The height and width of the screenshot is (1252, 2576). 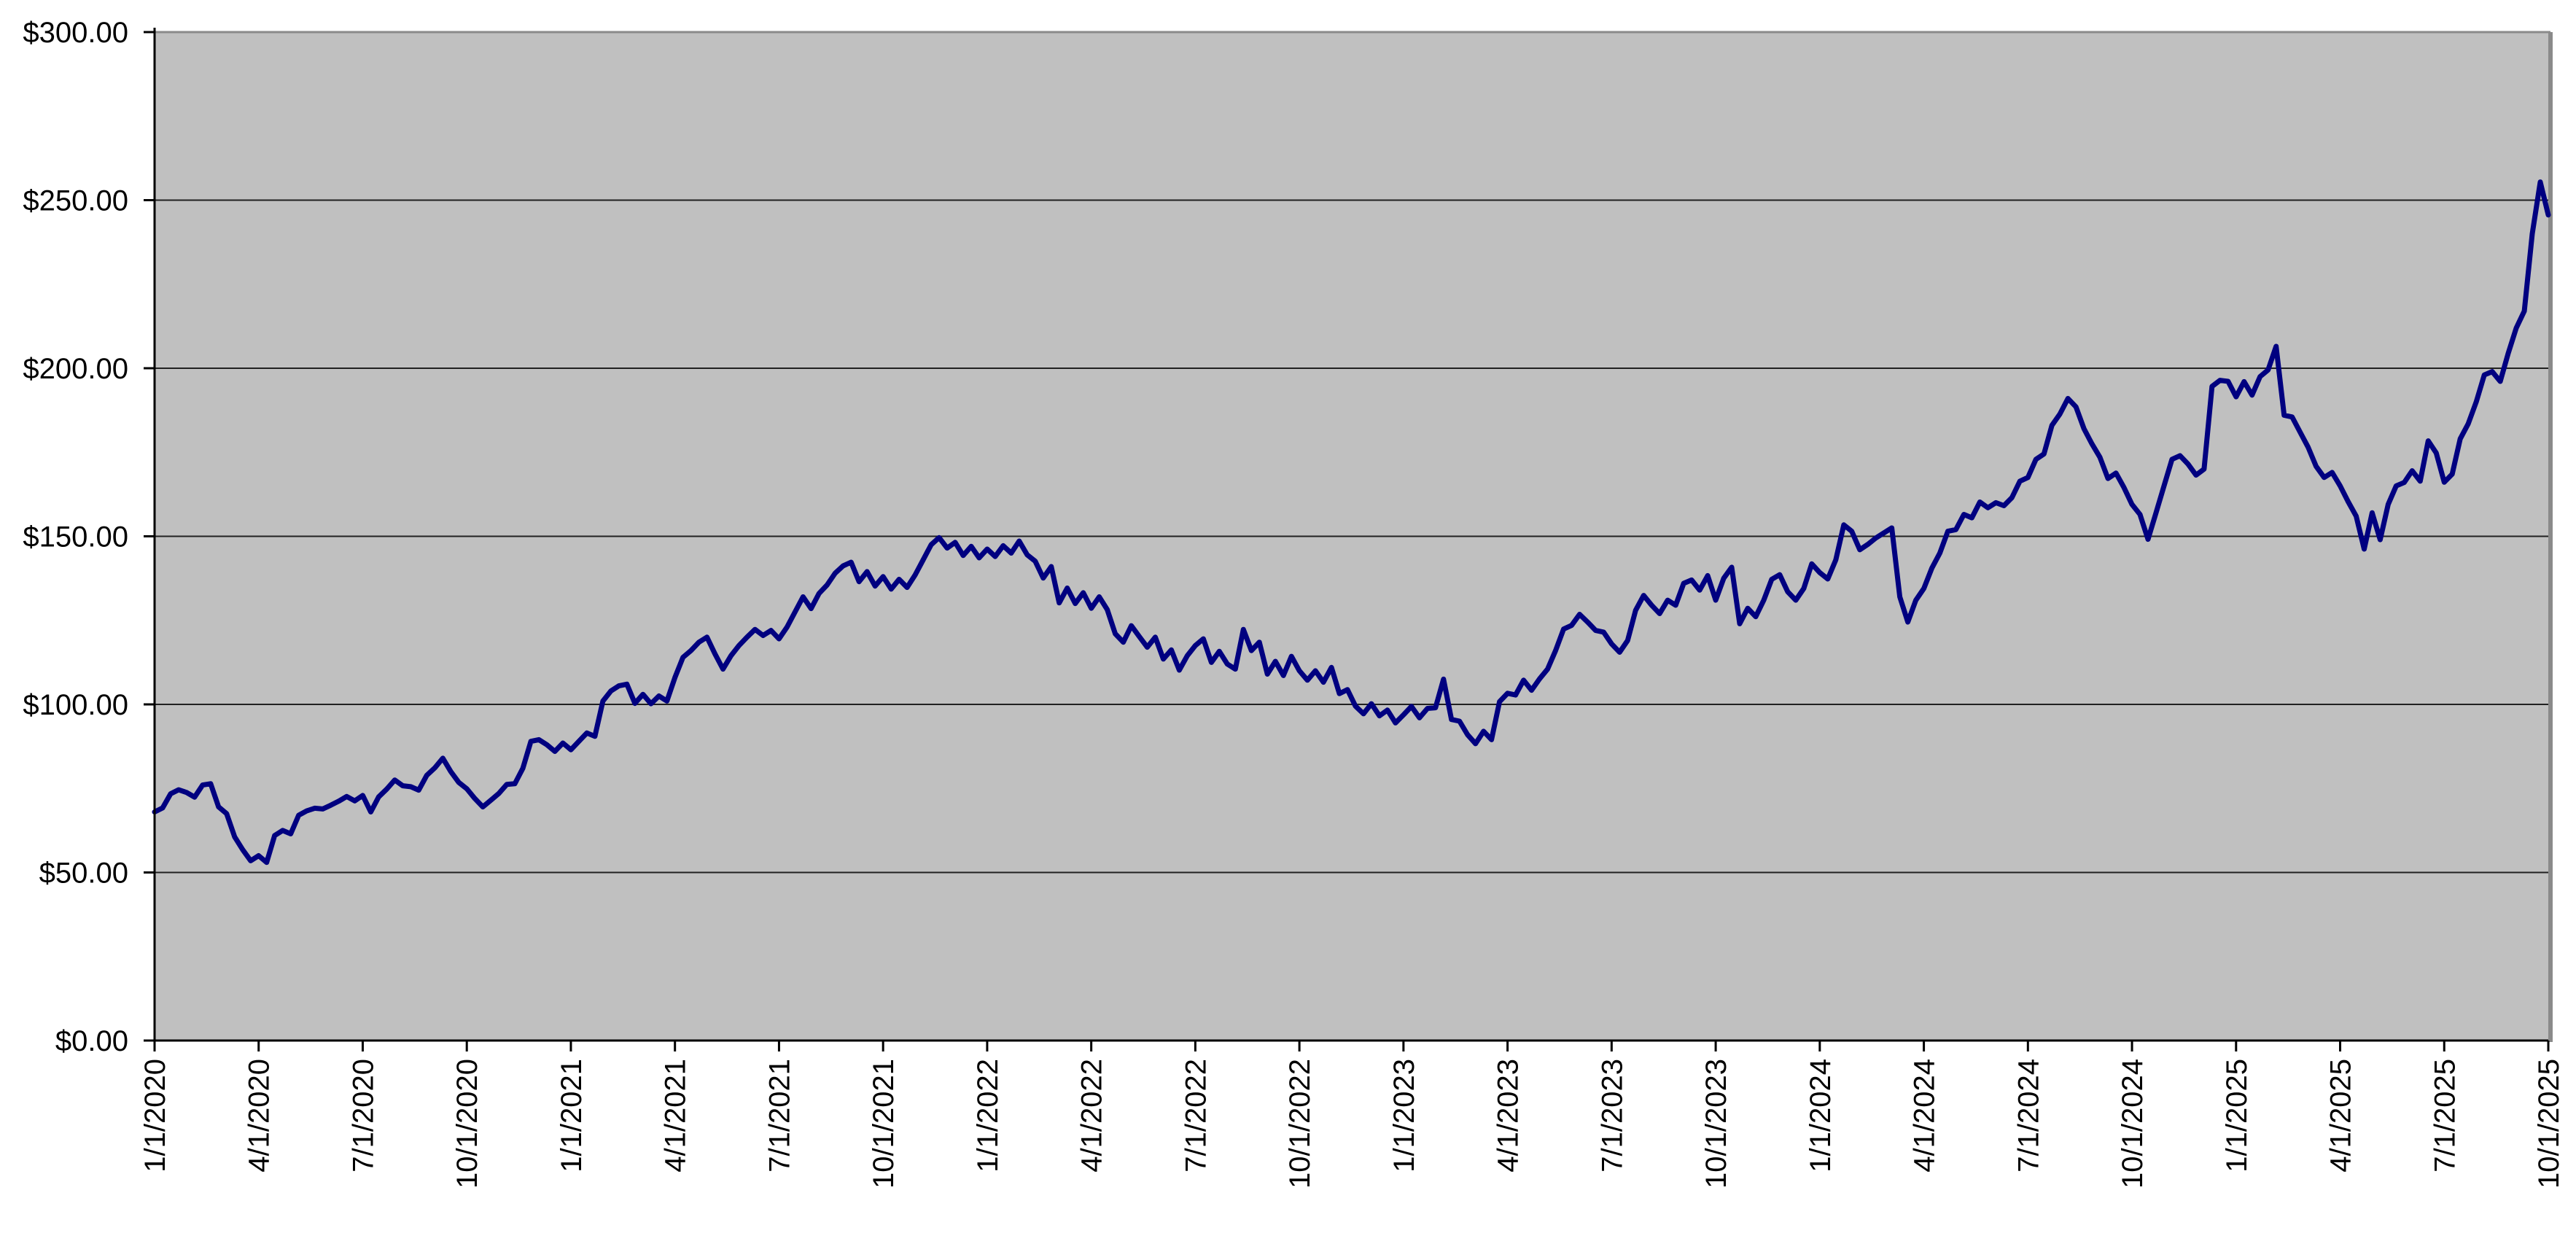 What do you see at coordinates (1716, 1124) in the screenshot?
I see `x-axis-label: 10/1/2023` at bounding box center [1716, 1124].